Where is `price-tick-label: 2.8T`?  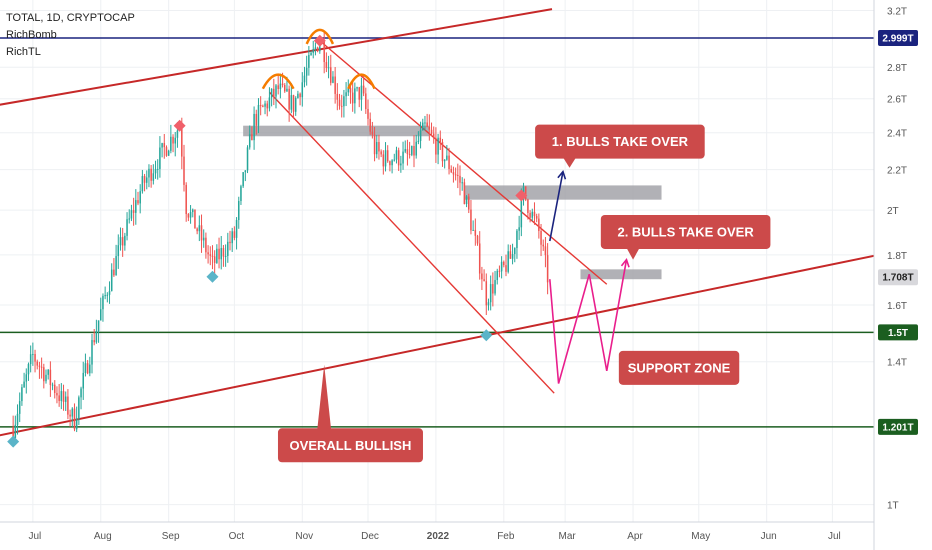 price-tick-label: 2.8T is located at coordinates (897, 68).